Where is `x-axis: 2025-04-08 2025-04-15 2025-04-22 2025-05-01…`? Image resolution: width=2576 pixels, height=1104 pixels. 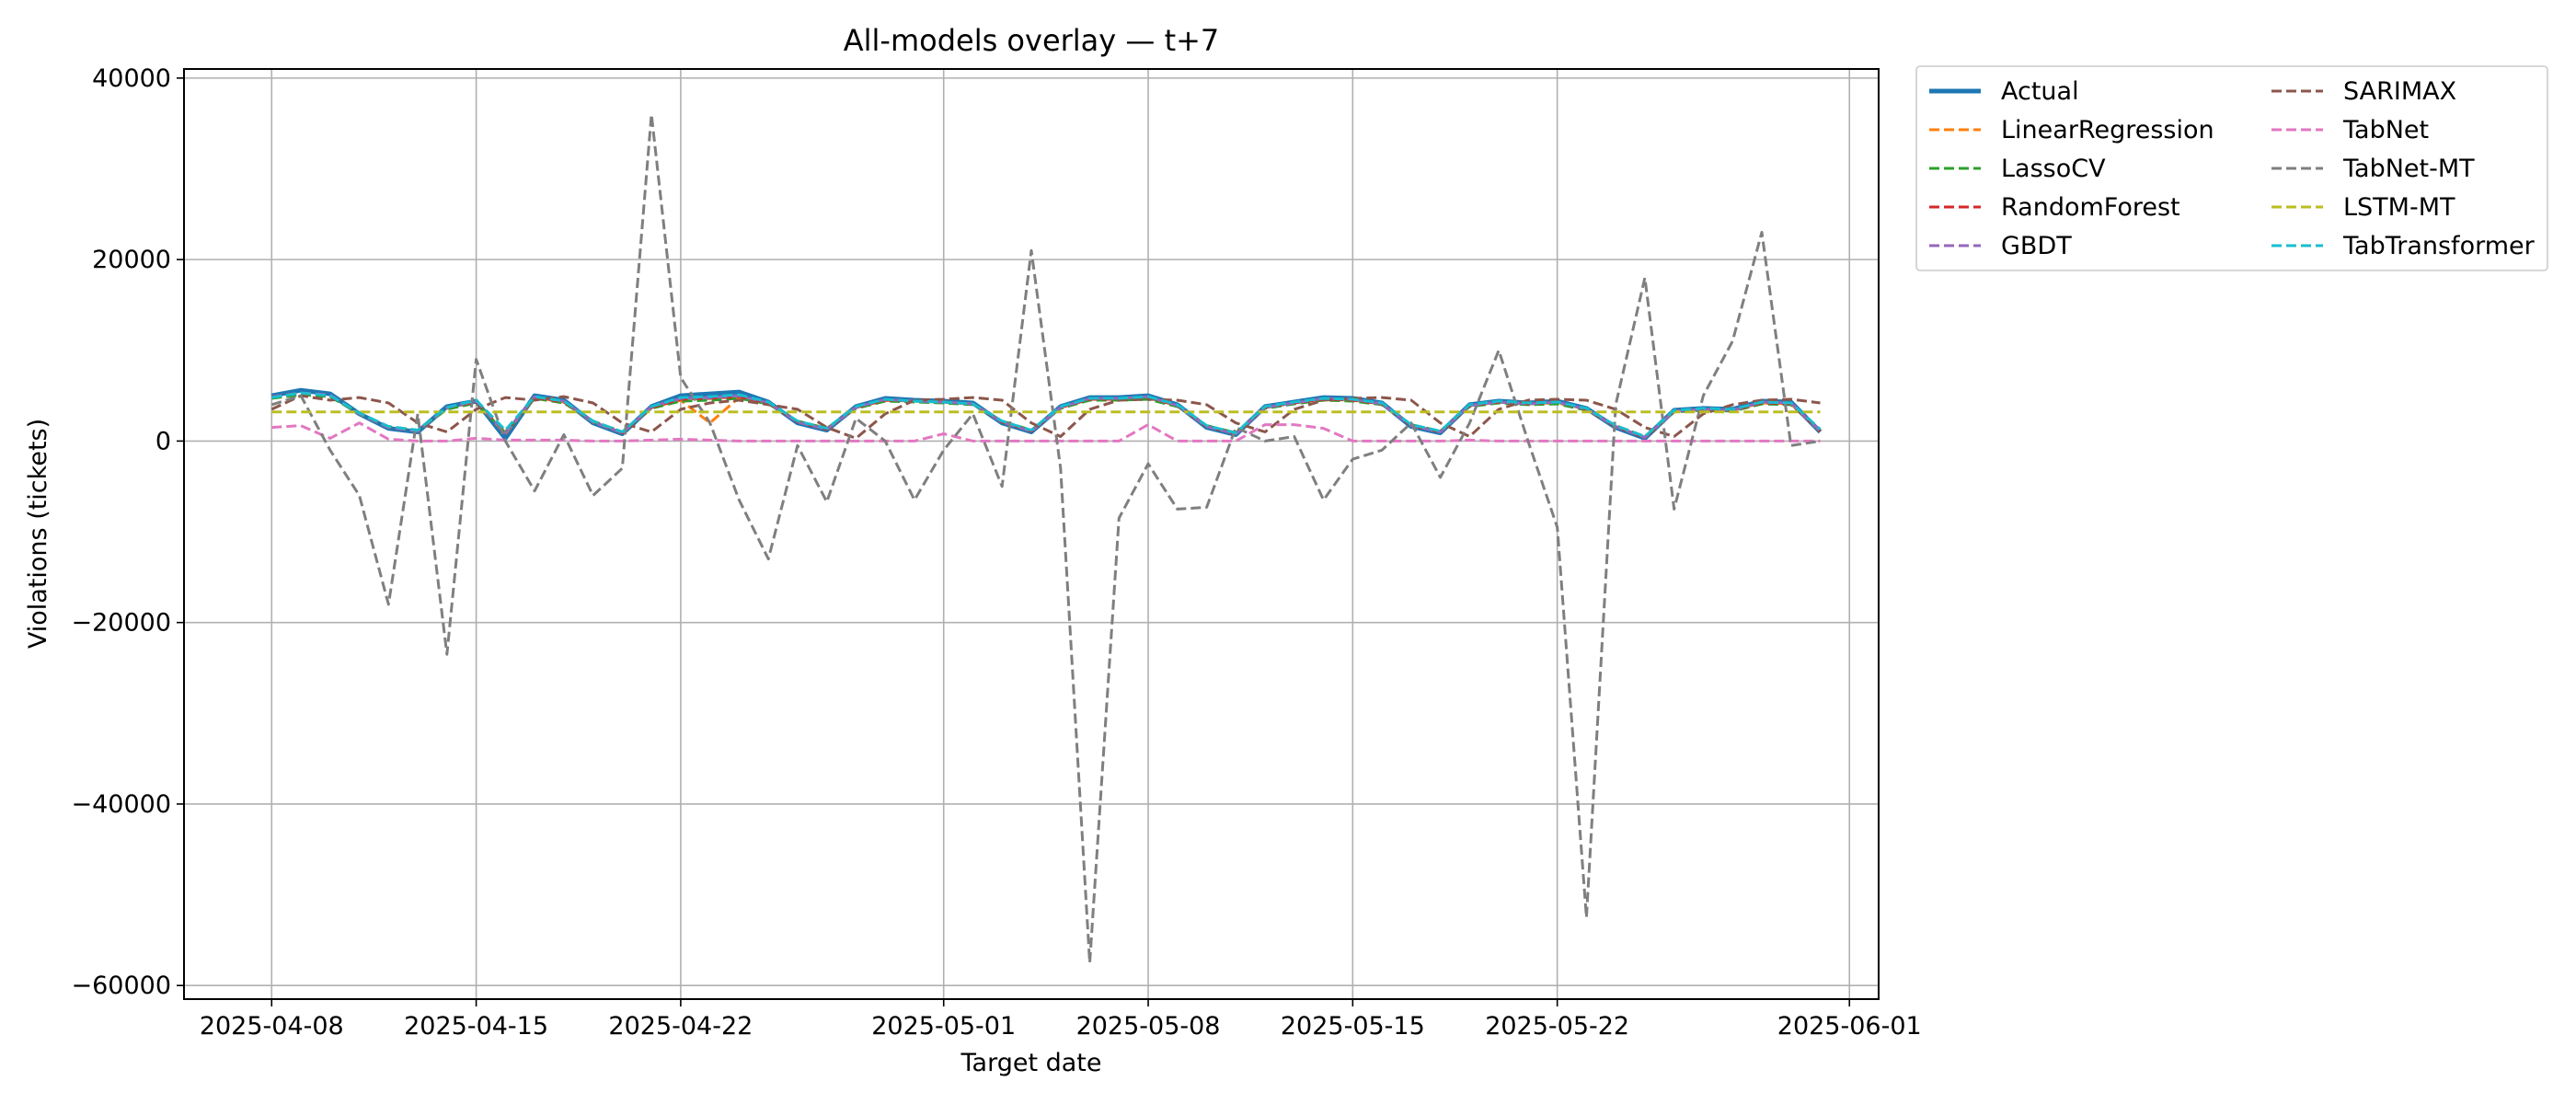 x-axis: 2025-04-08 2025-04-15 2025-04-22 2025-05-01… is located at coordinates (1061, 1020).